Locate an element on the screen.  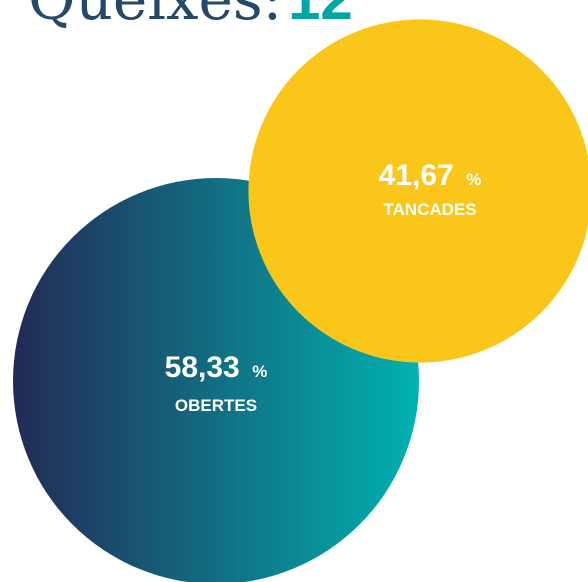
value-unit-tancades: % is located at coordinates (473, 179).